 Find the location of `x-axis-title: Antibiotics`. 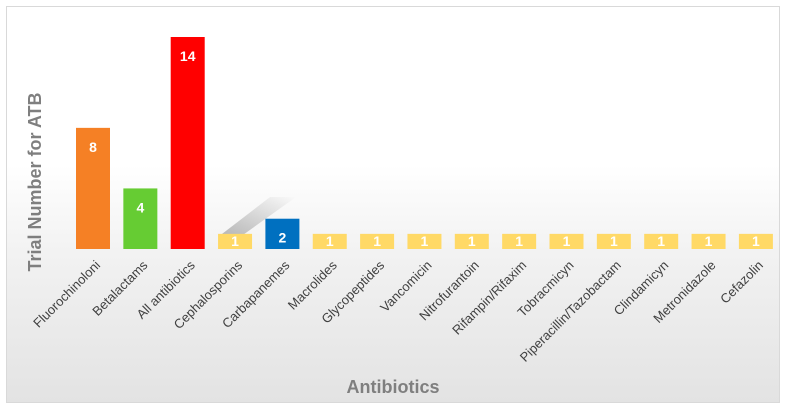

x-axis-title: Antibiotics is located at coordinates (393, 387).